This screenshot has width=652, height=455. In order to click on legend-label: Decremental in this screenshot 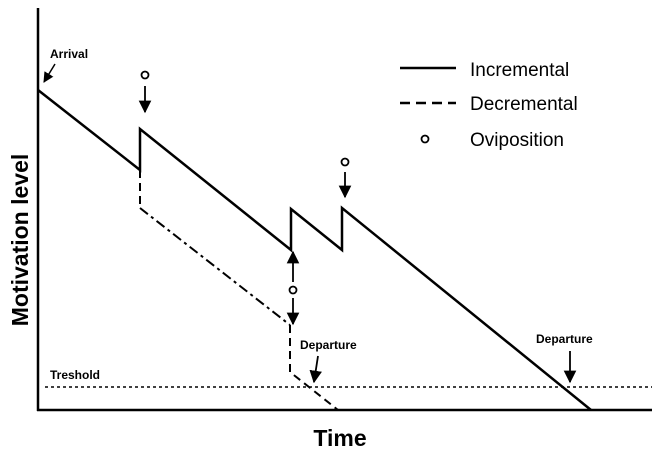, I will do `click(524, 104)`.